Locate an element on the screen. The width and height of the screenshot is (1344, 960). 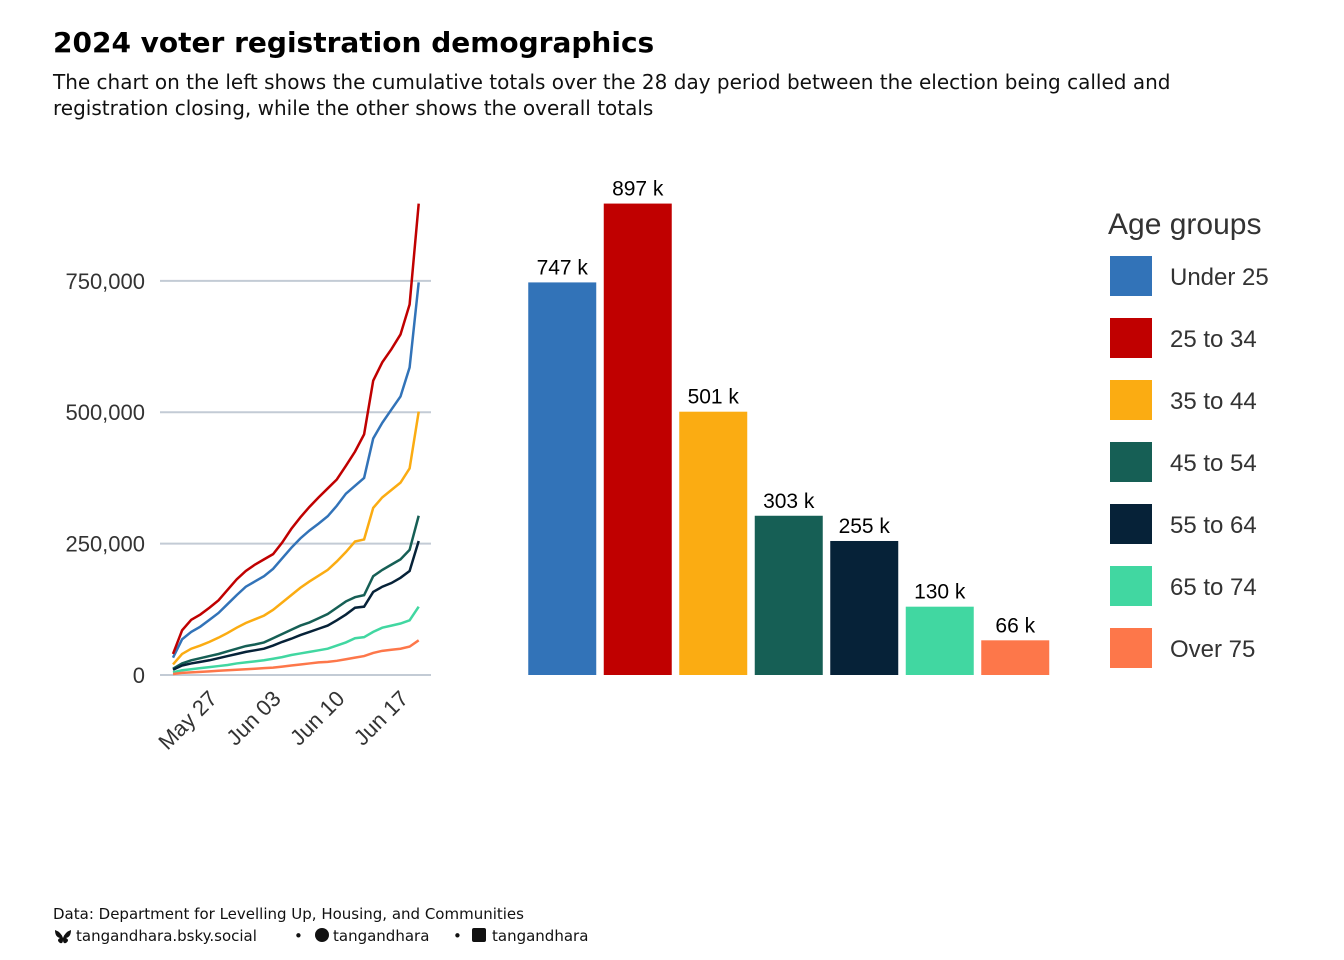
data-label: 501 k is located at coordinates (714, 397).